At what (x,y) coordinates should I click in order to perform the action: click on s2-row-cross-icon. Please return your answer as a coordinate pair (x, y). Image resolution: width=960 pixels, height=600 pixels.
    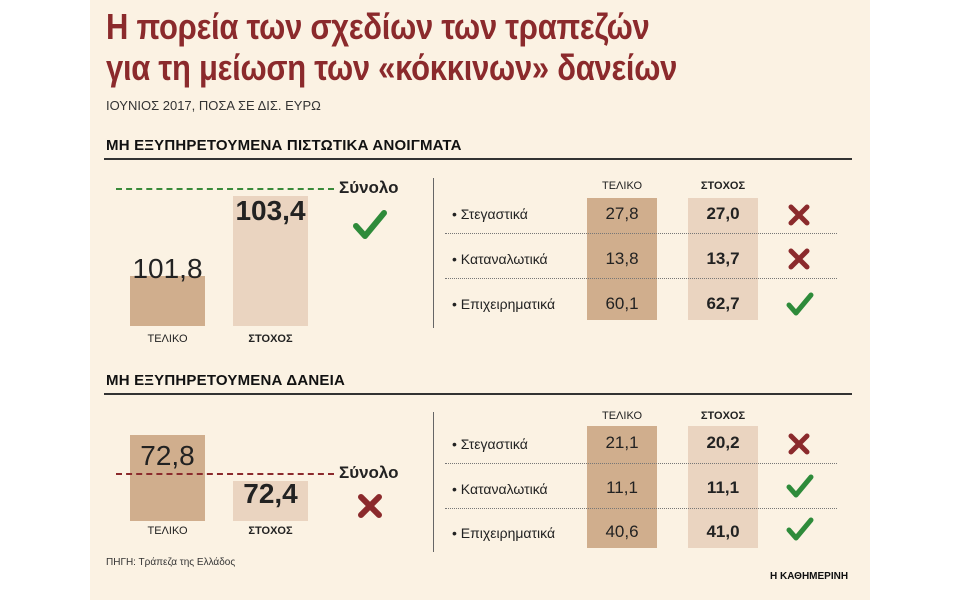
    Looking at the image, I should click on (799, 444).